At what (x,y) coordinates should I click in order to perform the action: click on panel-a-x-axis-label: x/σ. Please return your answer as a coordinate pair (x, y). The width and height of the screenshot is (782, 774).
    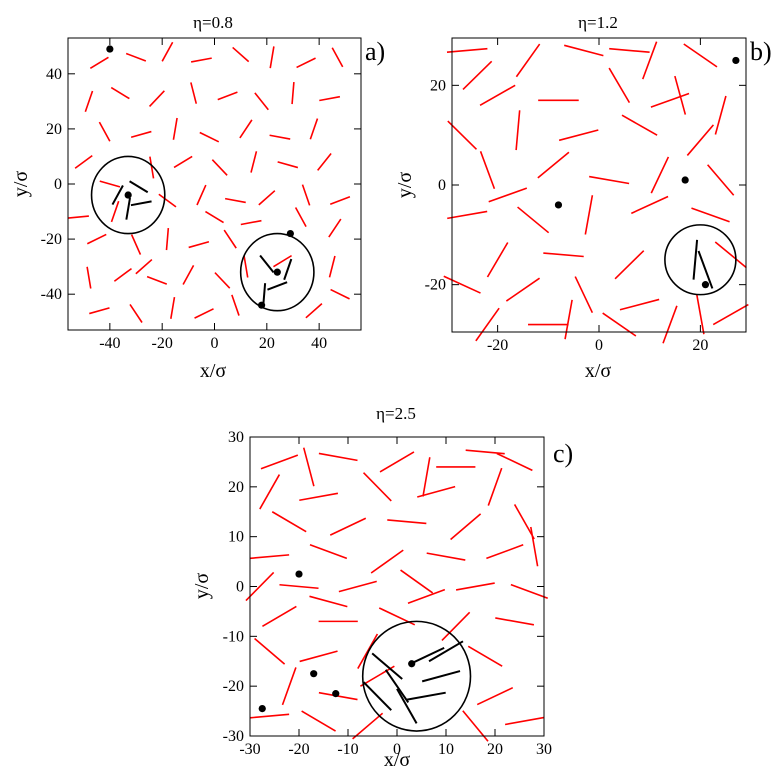
    Looking at the image, I should click on (213, 371).